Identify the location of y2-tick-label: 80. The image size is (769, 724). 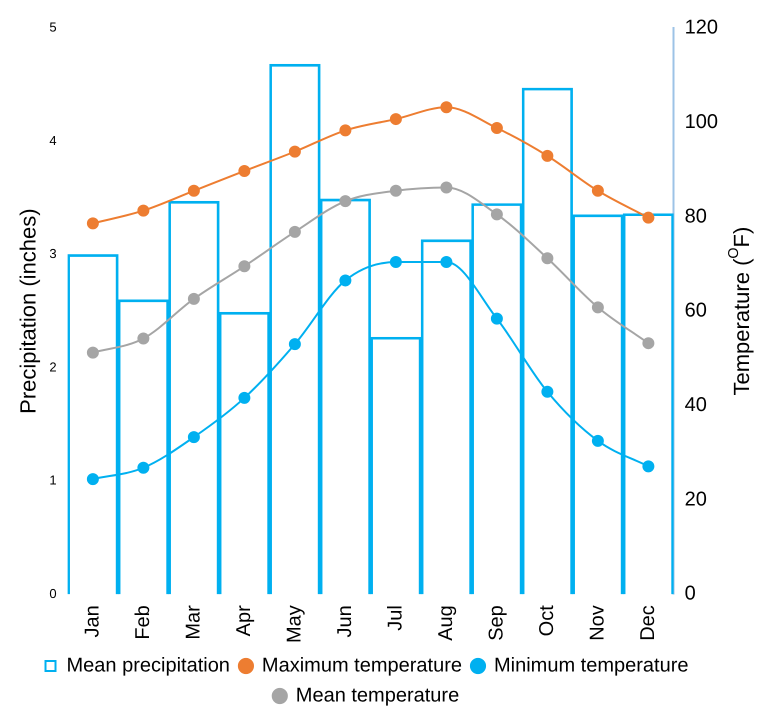
(695, 216).